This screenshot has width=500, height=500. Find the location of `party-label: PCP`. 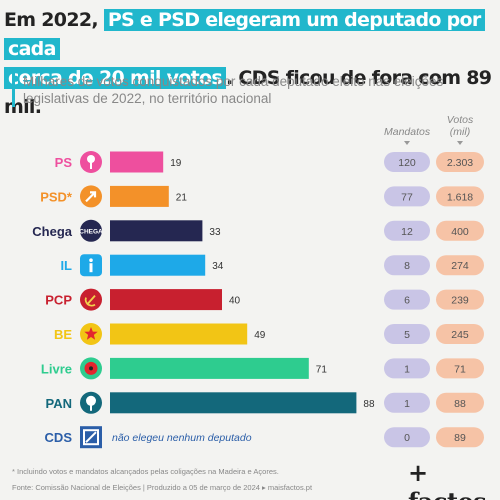

party-label: PCP is located at coordinates (58, 300).